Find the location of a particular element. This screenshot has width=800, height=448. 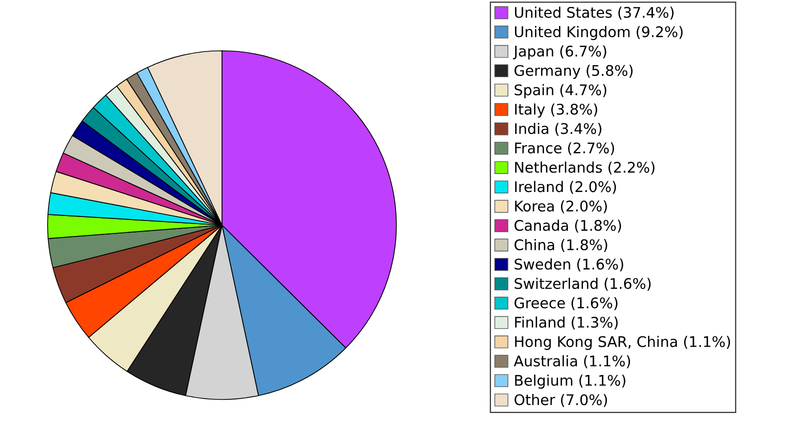

legend-label: Hong Kong SAR, China (1.1%) is located at coordinates (622, 343).